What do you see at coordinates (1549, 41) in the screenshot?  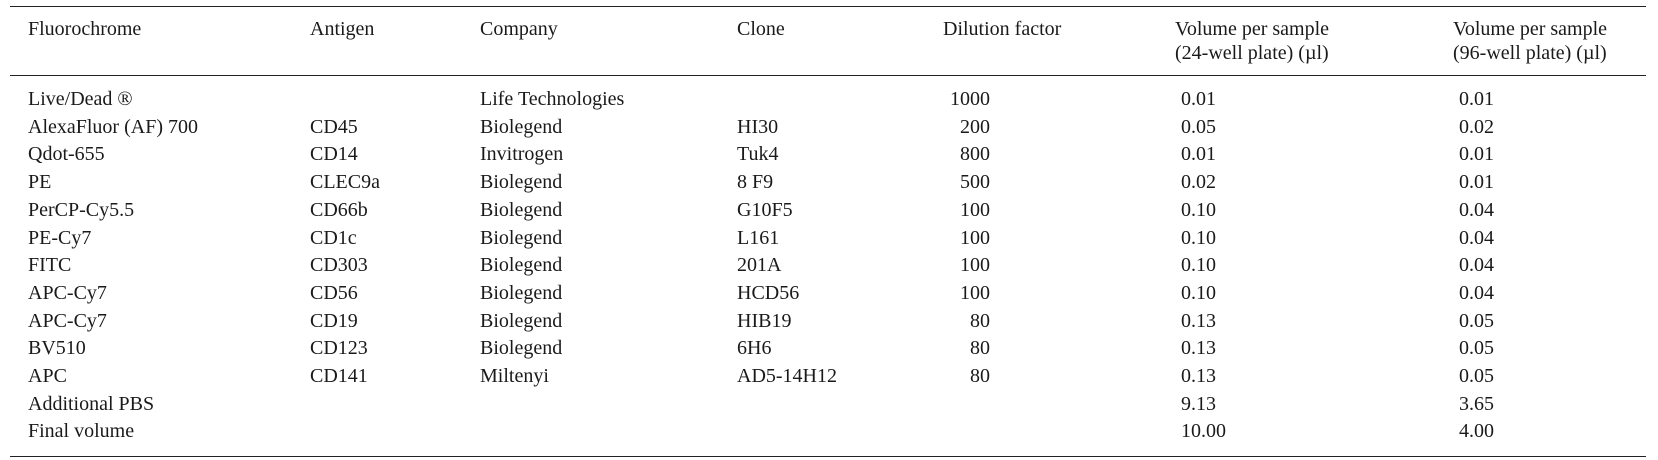 I see `column-header: Volume per sample (96-well plate) (µl)` at bounding box center [1549, 41].